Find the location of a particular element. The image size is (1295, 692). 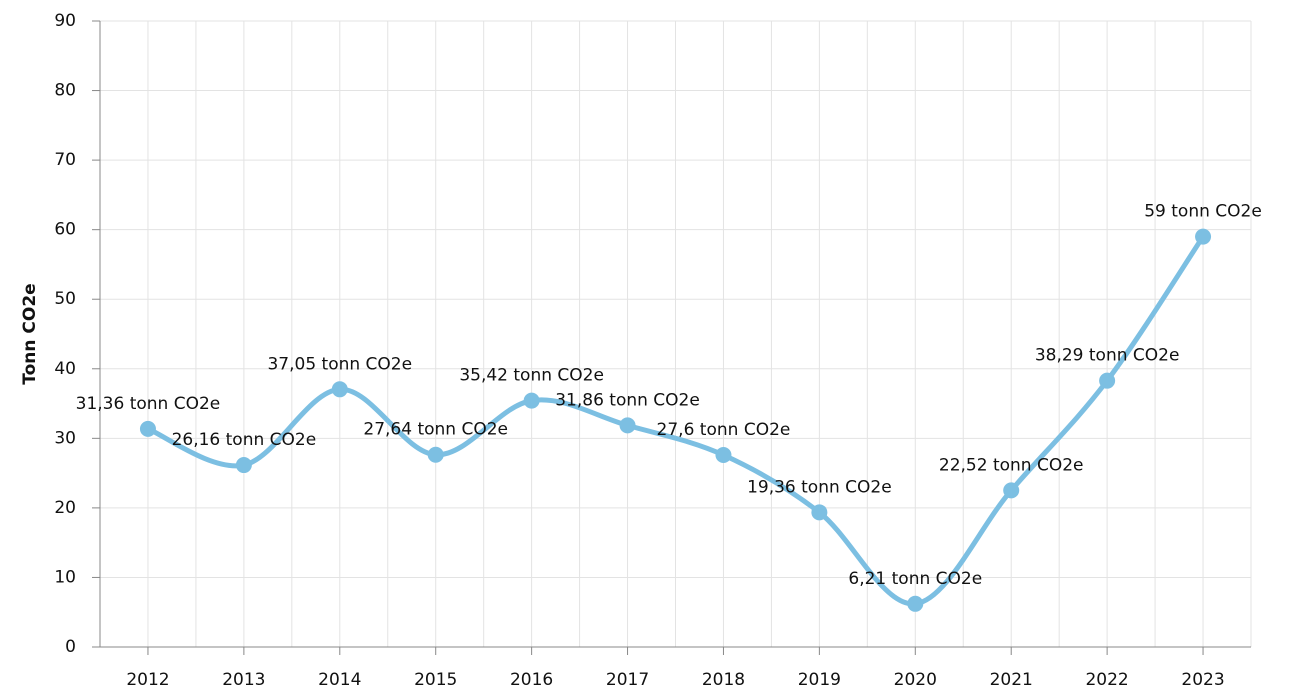

y-tick-label: 20 is located at coordinates (65, 508).